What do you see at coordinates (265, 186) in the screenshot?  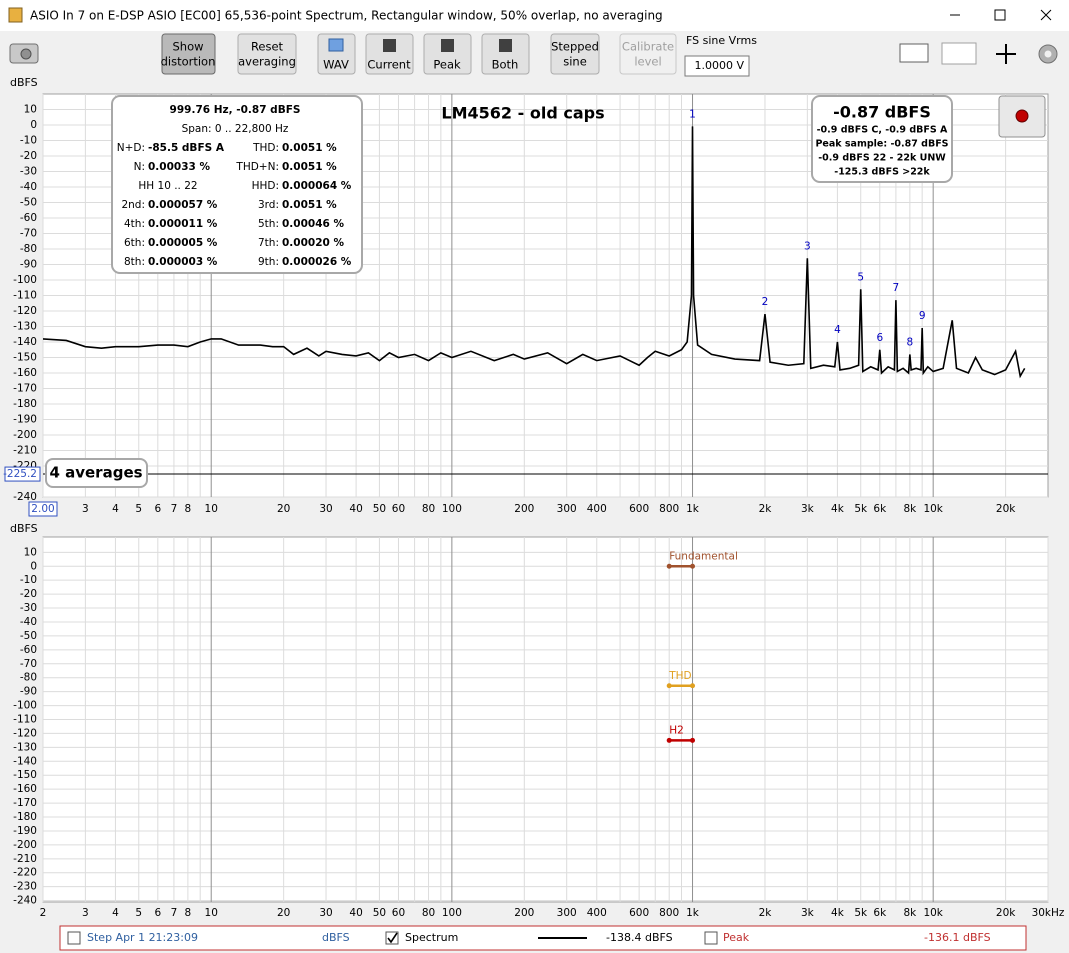 I see `stat-label: HHD:` at bounding box center [265, 186].